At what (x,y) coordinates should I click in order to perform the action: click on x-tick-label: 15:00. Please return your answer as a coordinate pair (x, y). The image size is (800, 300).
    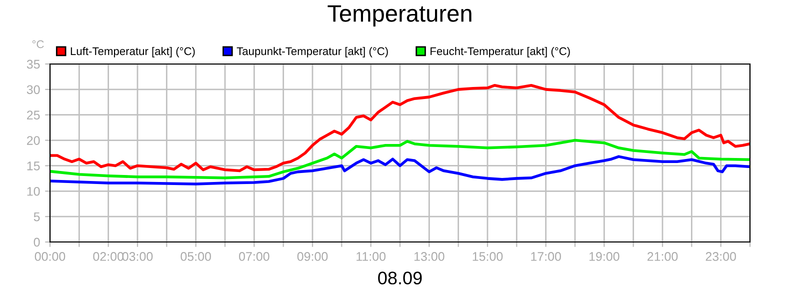
    Looking at the image, I should click on (487, 256).